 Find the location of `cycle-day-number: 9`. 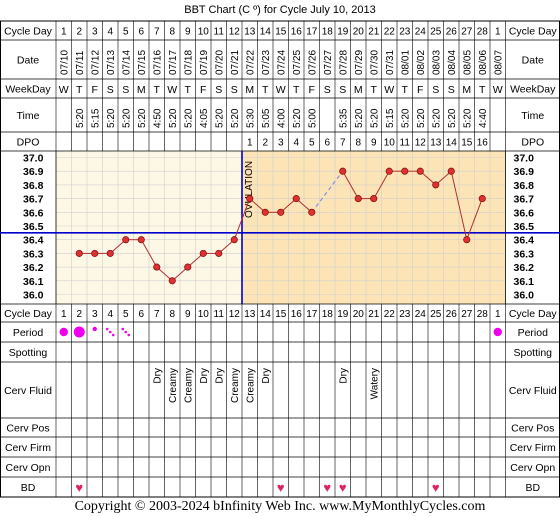

cycle-day-number: 9 is located at coordinates (188, 314).